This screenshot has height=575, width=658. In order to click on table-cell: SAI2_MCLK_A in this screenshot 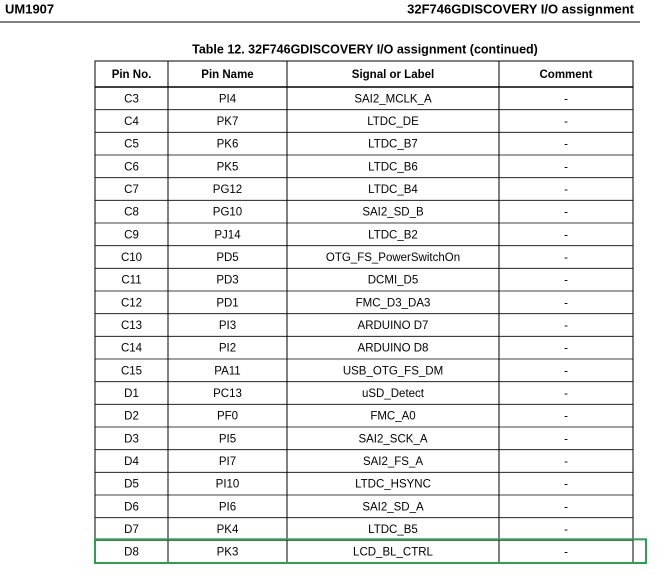, I will do `click(393, 99)`.